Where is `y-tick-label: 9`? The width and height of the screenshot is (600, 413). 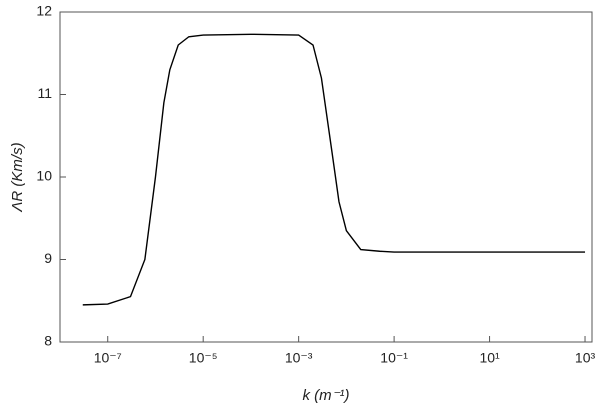 y-tick-label: 9 is located at coordinates (48, 258).